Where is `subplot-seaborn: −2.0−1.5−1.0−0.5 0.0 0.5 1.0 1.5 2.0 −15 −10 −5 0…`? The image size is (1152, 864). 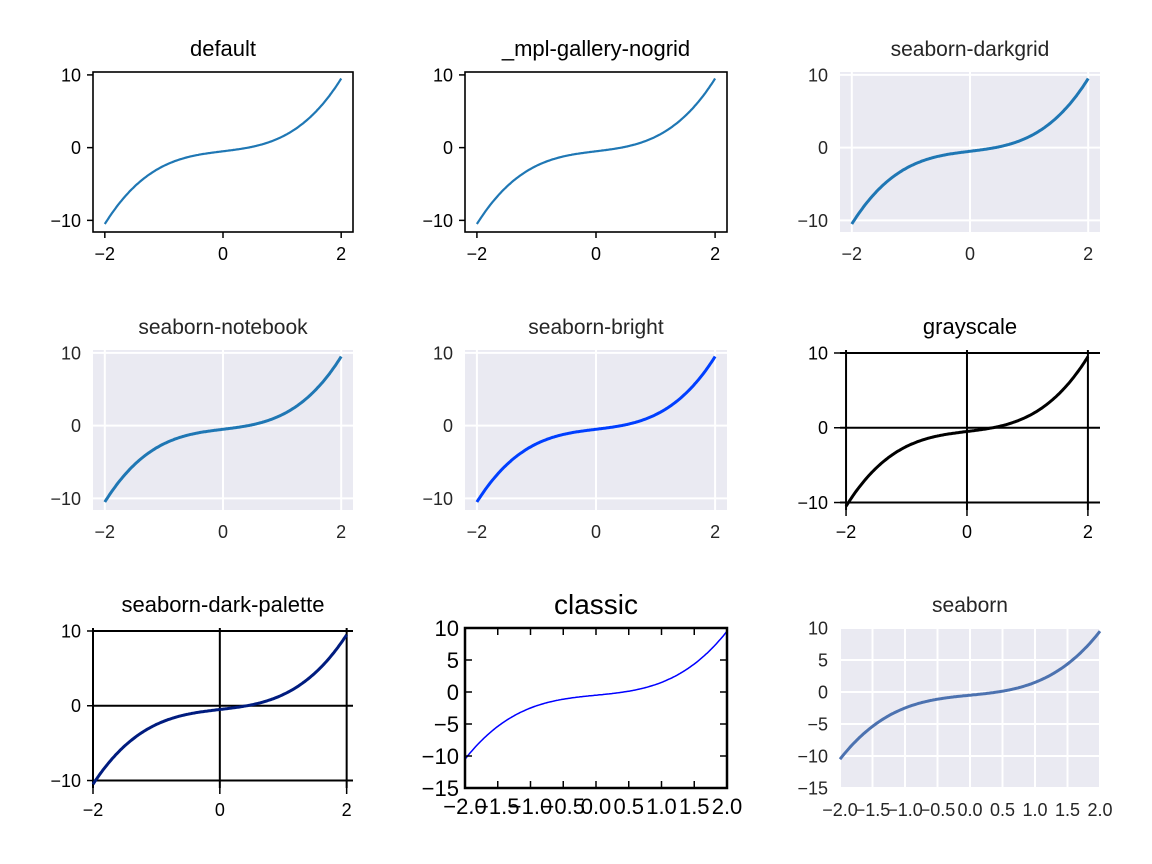 subplot-seaborn: −2.0−1.5−1.0−0.5 0.0 0.5 1.0 1.5 2.0 −15 −10 −5 0… is located at coordinates (954, 707).